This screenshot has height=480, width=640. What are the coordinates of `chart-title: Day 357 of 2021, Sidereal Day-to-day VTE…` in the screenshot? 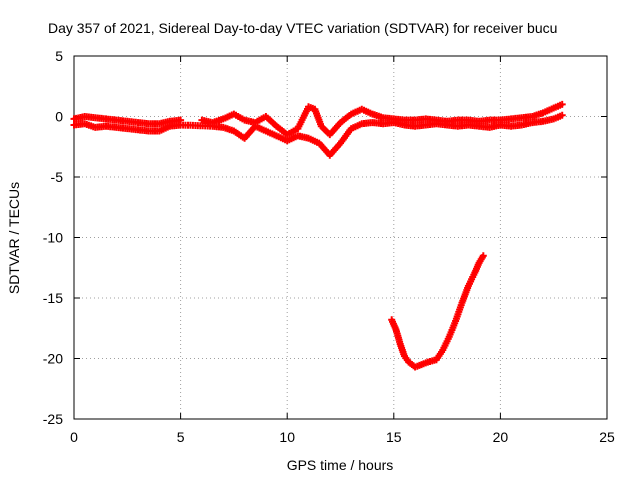 It's located at (302, 28).